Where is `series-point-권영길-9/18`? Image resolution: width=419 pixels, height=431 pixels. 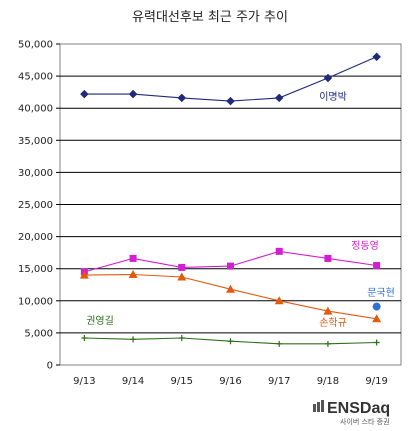 series-point-권영길-9/18 is located at coordinates (327, 343).